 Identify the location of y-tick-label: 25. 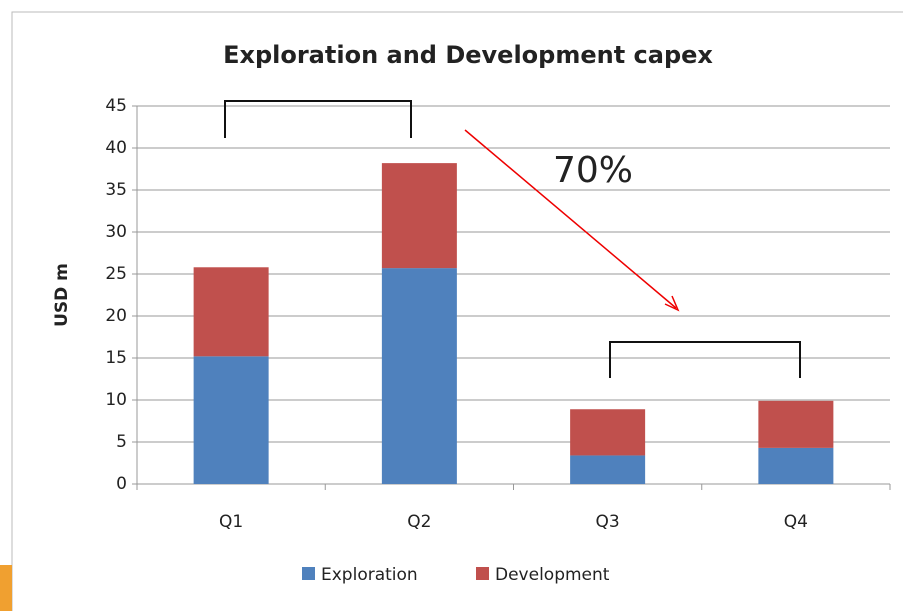
(116, 274).